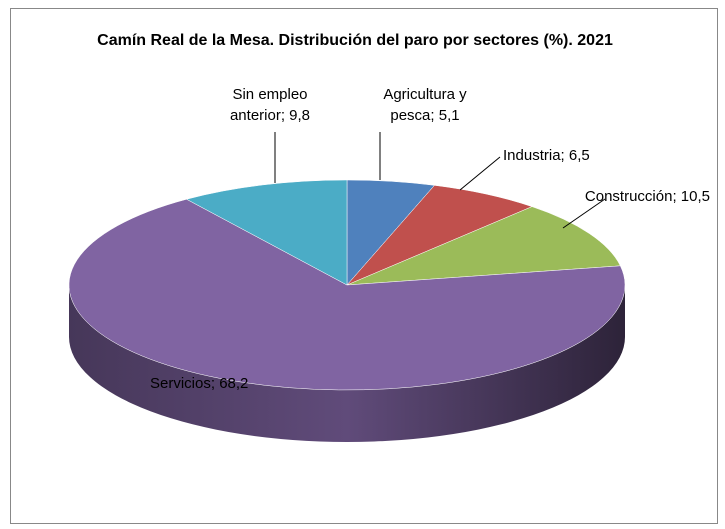 The width and height of the screenshot is (725, 529). I want to click on label-value: 10,5, so click(695, 196).